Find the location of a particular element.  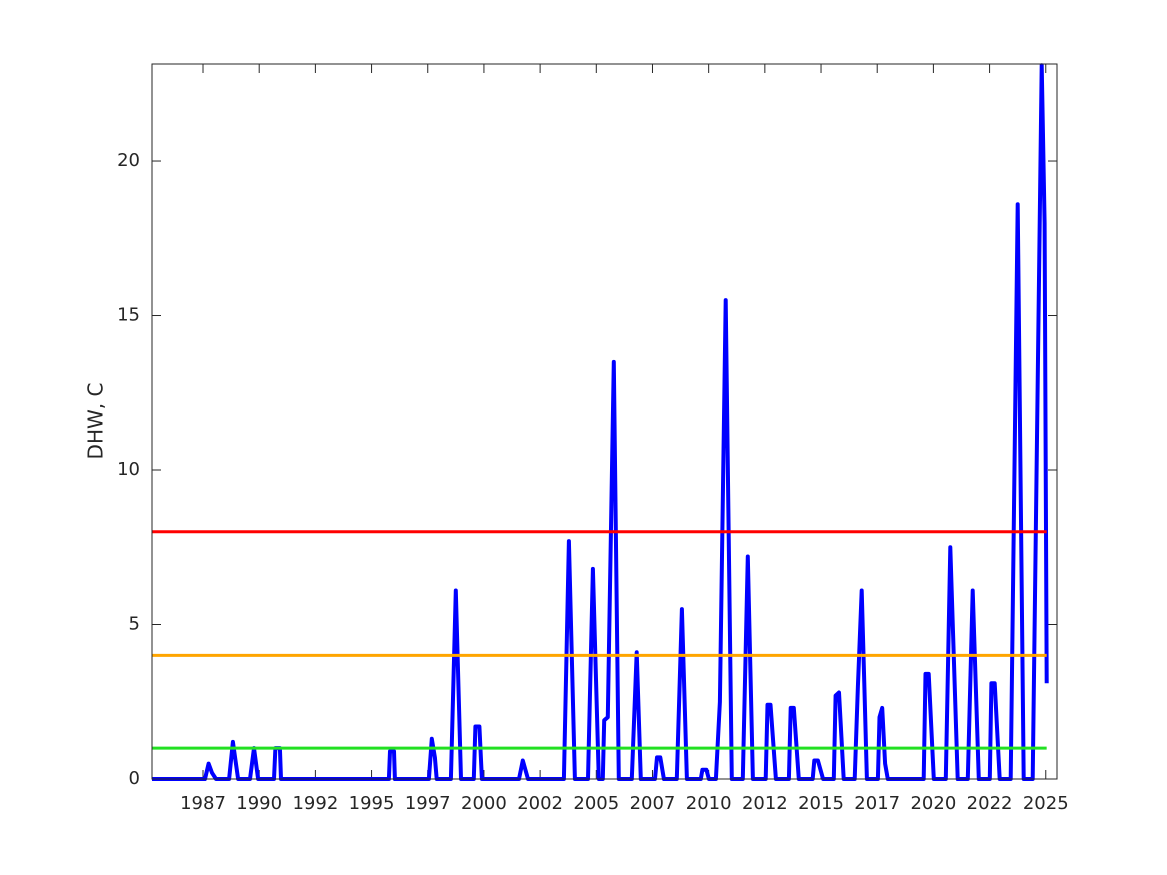

y-tick-label: 5 is located at coordinates (134, 624).